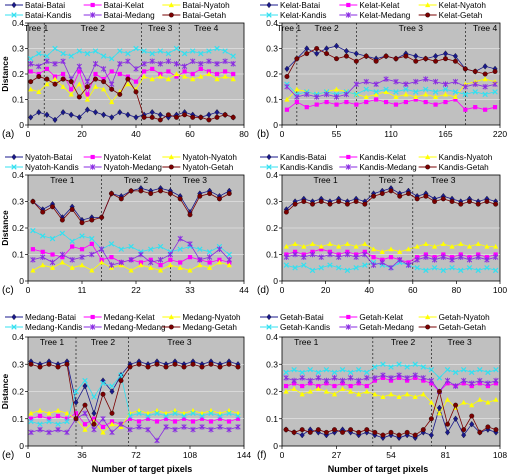 The width and height of the screenshot is (510, 476). Describe the element at coordinates (275, 125) in the screenshot. I see `ytick-label-1-0: 0` at that location.